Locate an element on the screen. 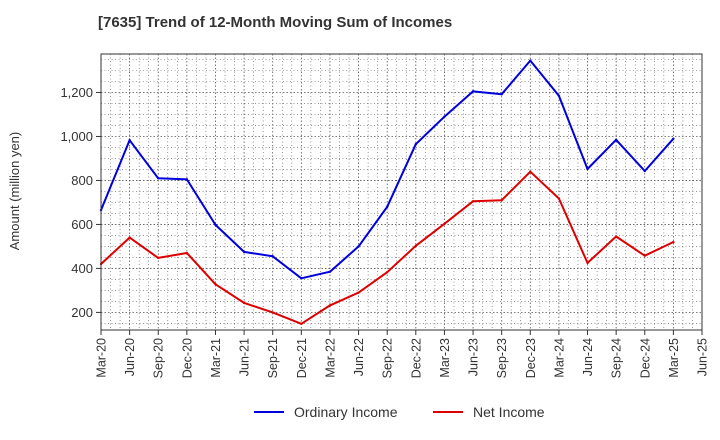  legend: Ordinary Income Net Income is located at coordinates (360, 415).